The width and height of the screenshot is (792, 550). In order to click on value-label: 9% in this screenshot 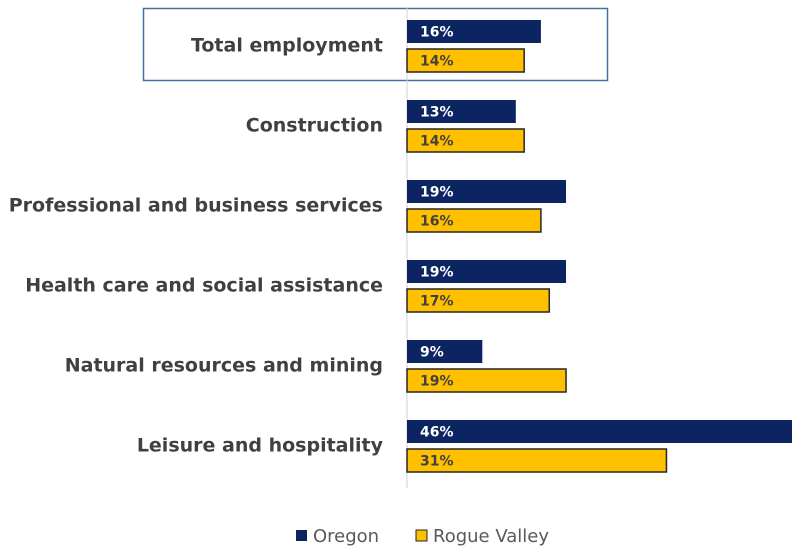, I will do `click(432, 353)`.